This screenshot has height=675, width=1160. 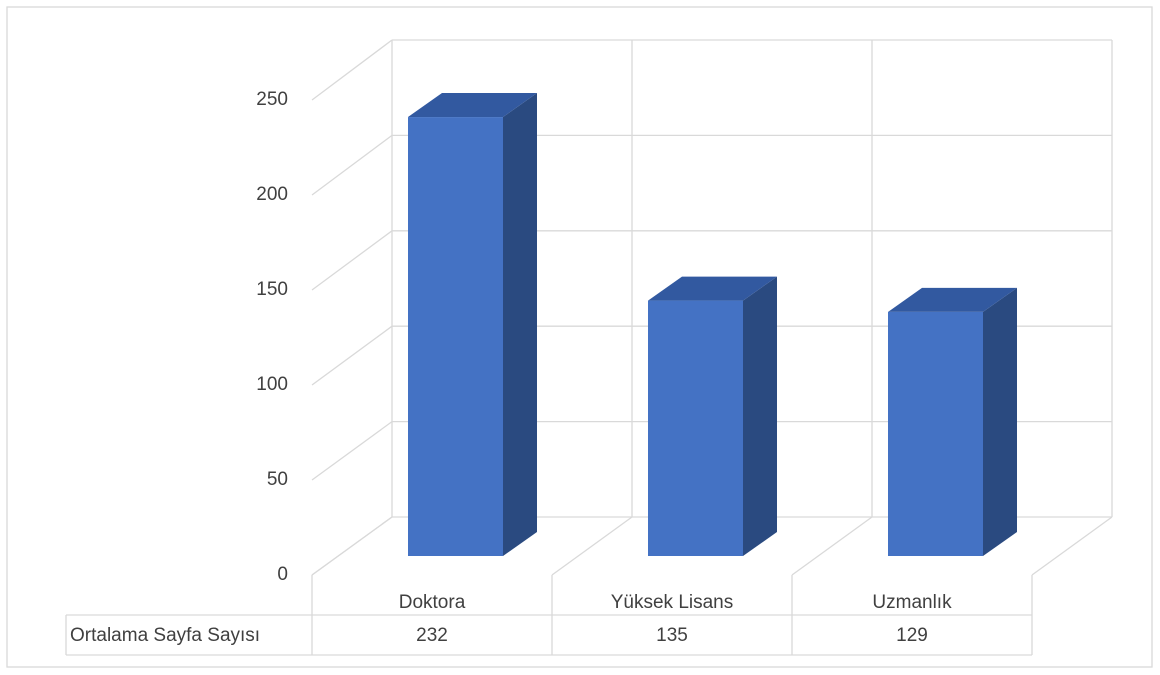 I want to click on legend-label: Ortalama Sayfa Sayısı, so click(x=165, y=635).